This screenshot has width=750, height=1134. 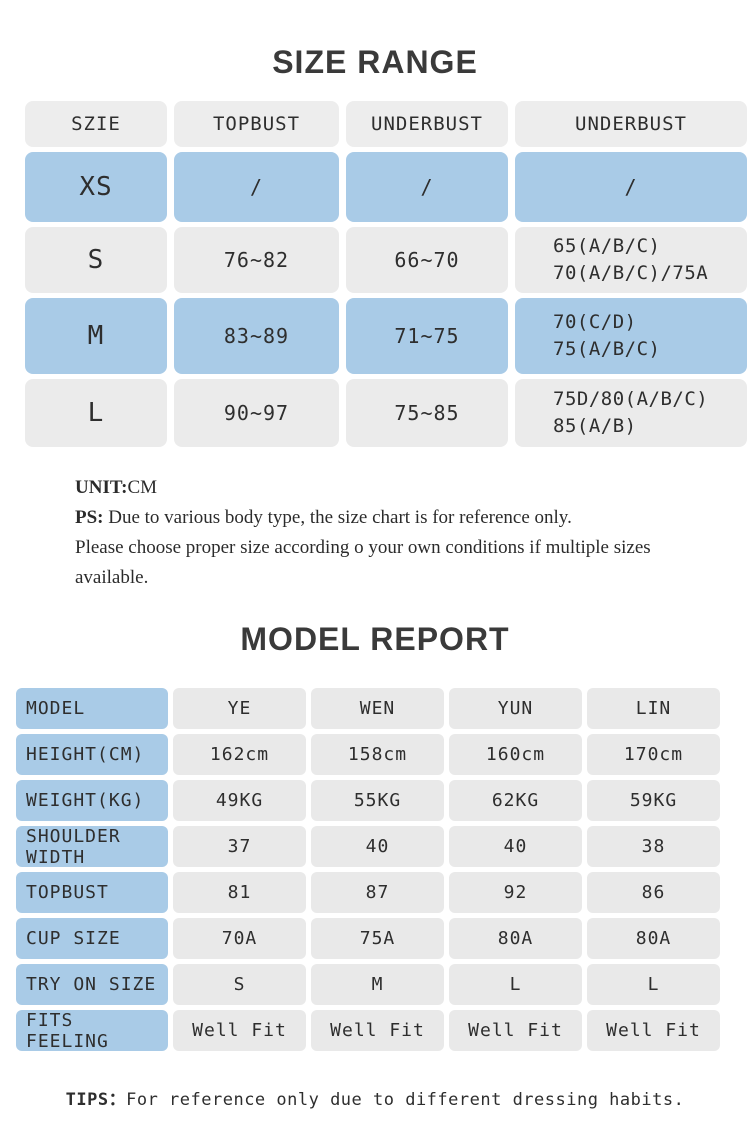 I want to click on model-cell: LIN, so click(x=653, y=708).